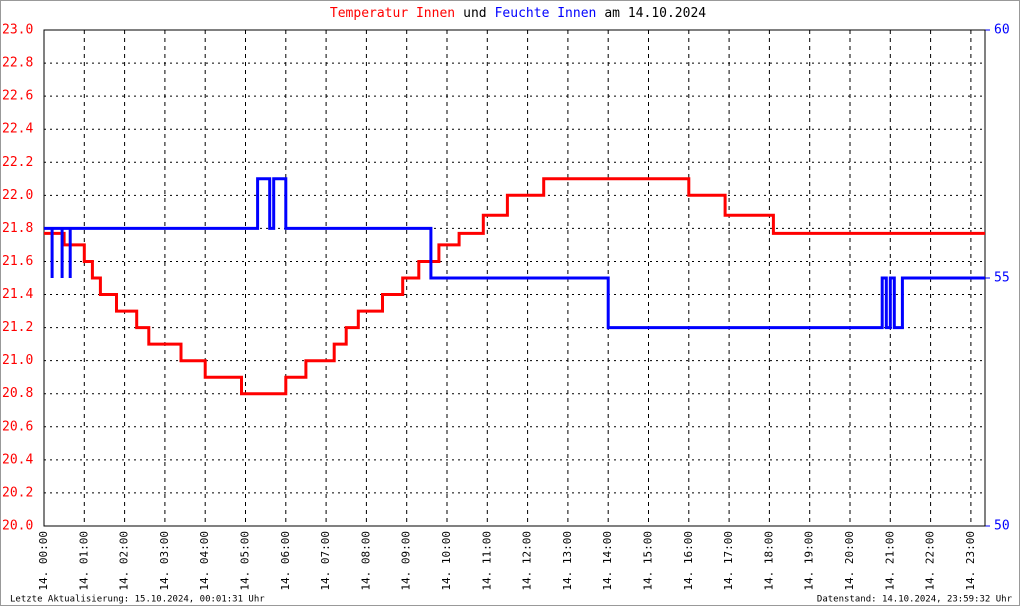 The height and width of the screenshot is (606, 1020). Describe the element at coordinates (1002, 30) in the screenshot. I see `y2-tick-label: 60` at that location.